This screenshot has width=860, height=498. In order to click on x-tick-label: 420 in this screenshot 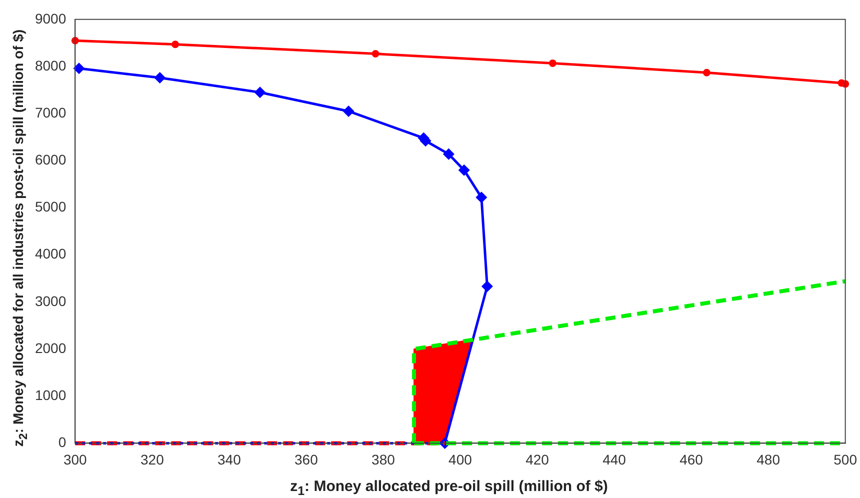, I will do `click(538, 459)`.